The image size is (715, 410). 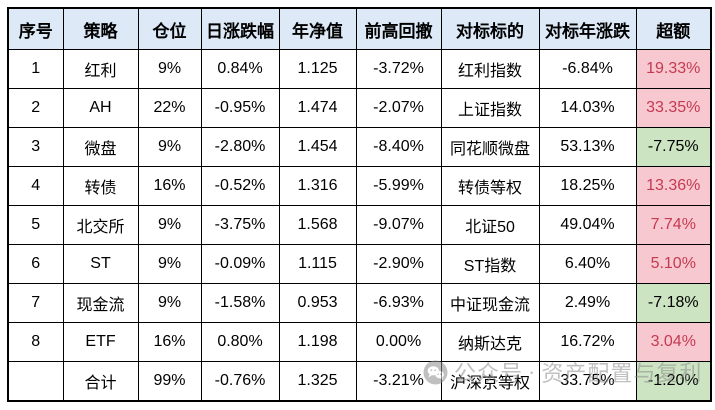 I want to click on cell-daily-change: 0.84%, so click(x=240, y=69).